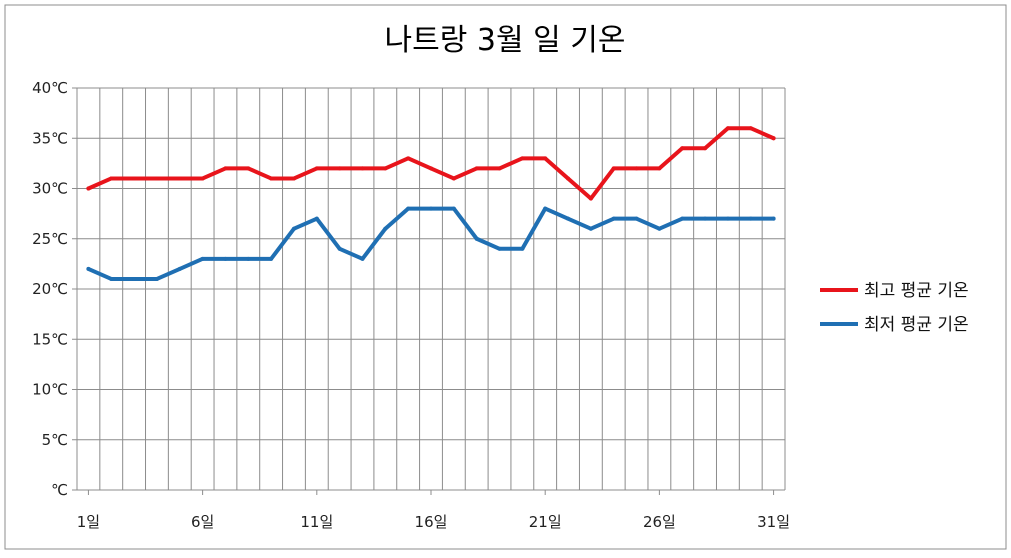 The height and width of the screenshot is (558, 1011). Describe the element at coordinates (50, 239) in the screenshot. I see `y-tick-label: 25℃` at that location.